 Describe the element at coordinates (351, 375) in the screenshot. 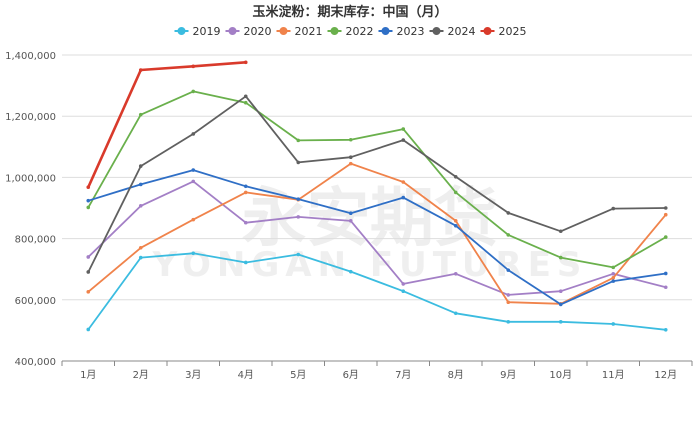

I see `x-tick-label: 6月` at that location.